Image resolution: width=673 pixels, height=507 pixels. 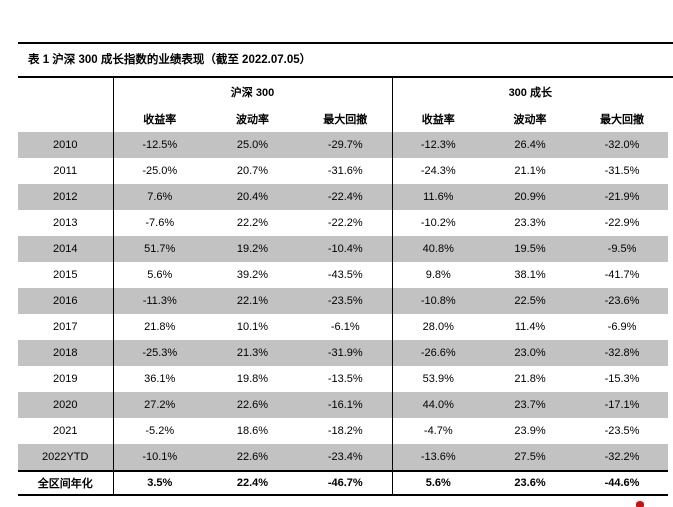 I want to click on row-label-cell: 2015, so click(x=65, y=275).